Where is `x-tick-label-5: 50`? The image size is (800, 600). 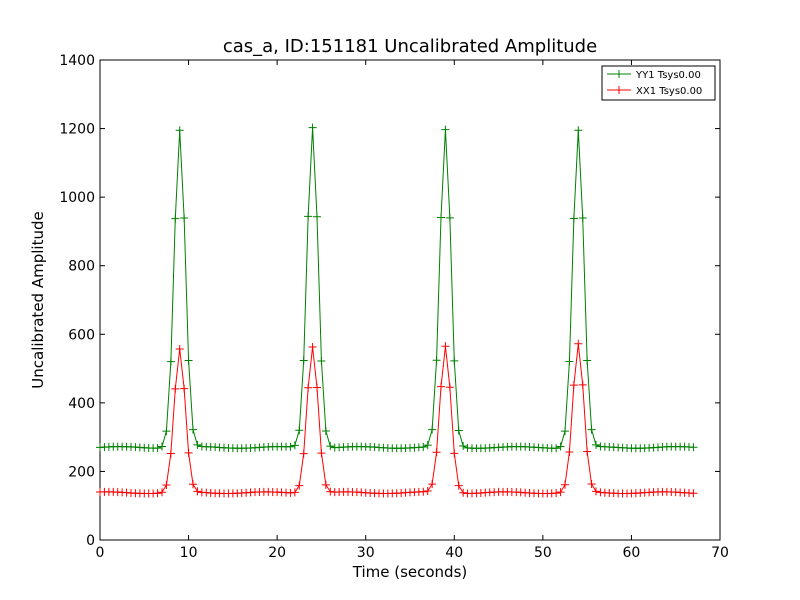 x-tick-label-5: 50 is located at coordinates (543, 553).